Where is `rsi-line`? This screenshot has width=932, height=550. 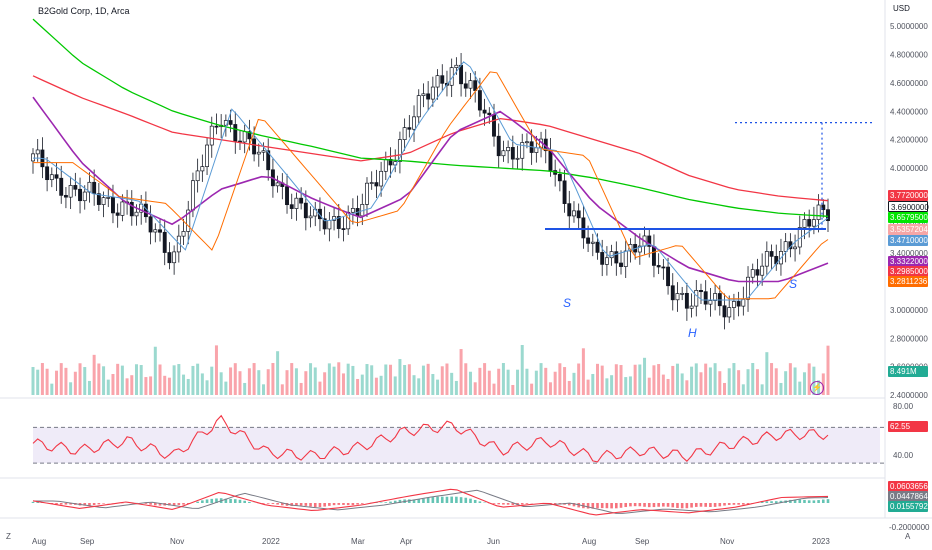 rsi-line is located at coordinates (430, 438).